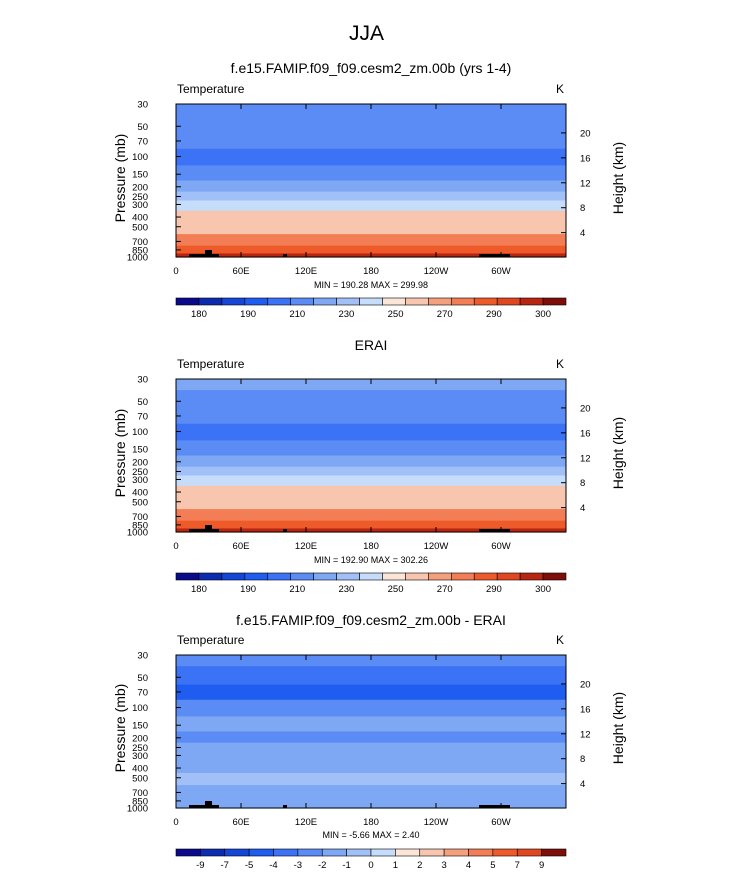 This screenshot has width=733, height=872. I want to click on colorbar-label: 5, so click(492, 865).